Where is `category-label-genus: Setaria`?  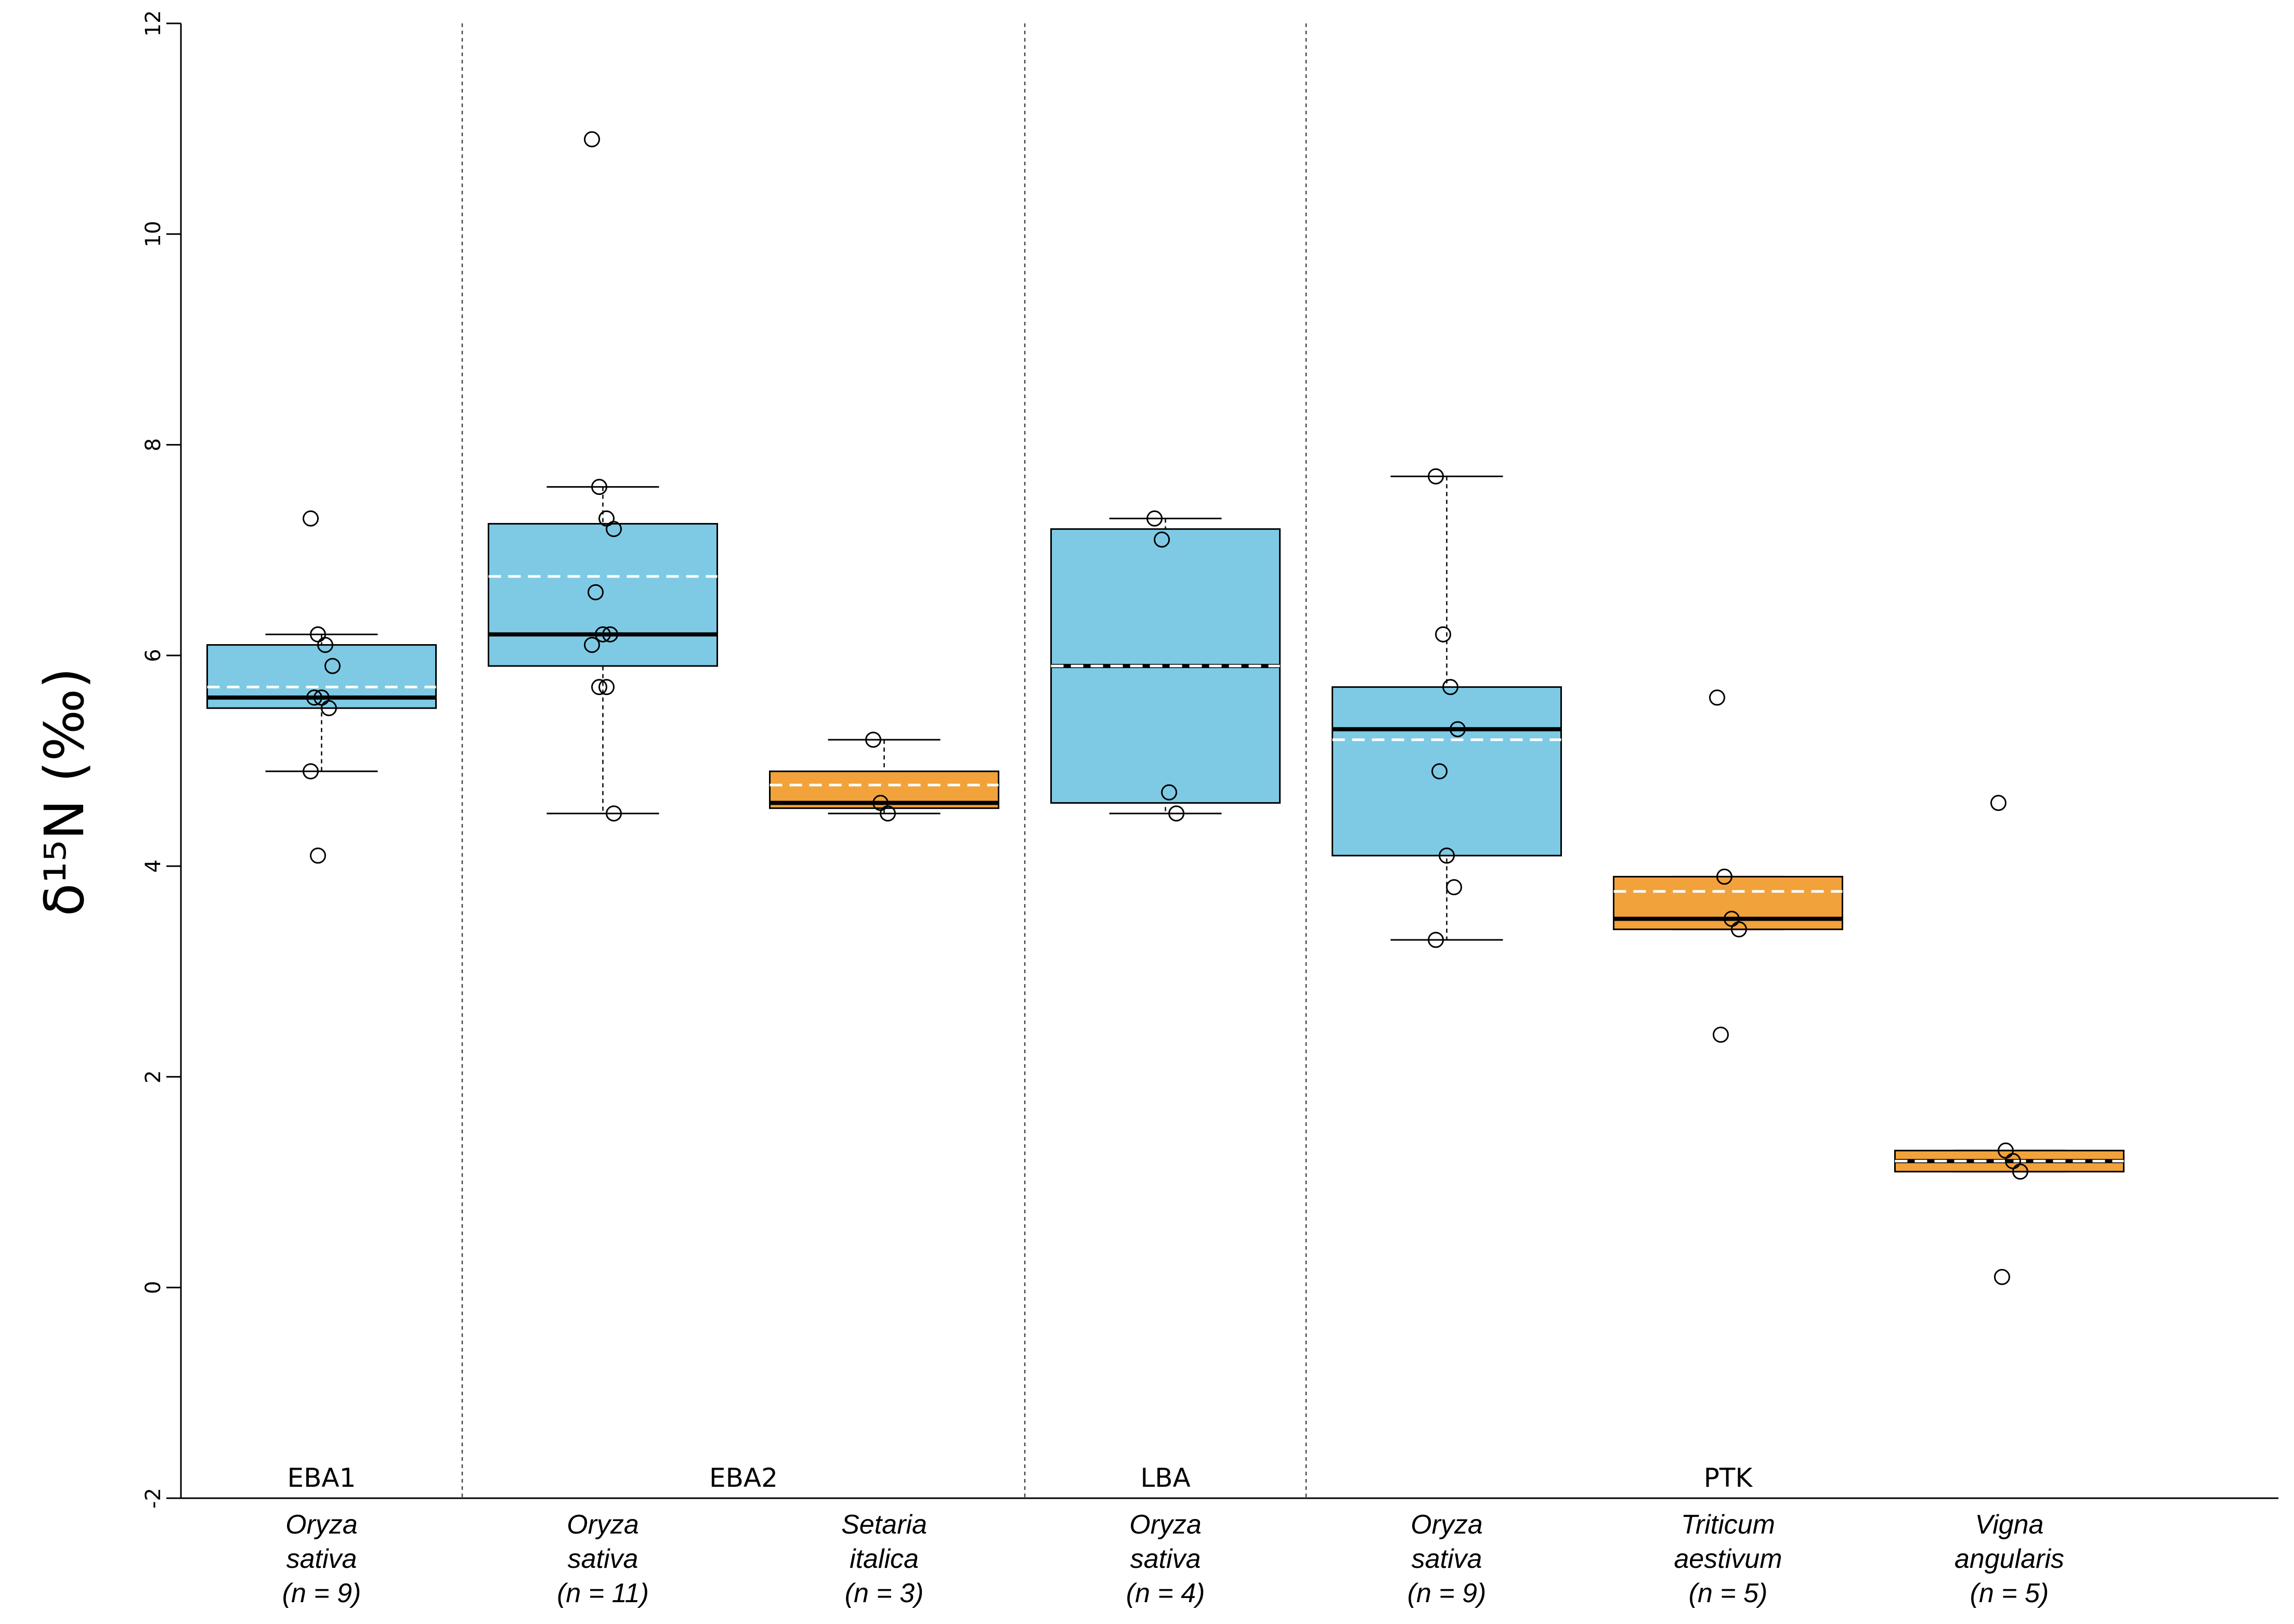 category-label-genus: Setaria is located at coordinates (884, 1525).